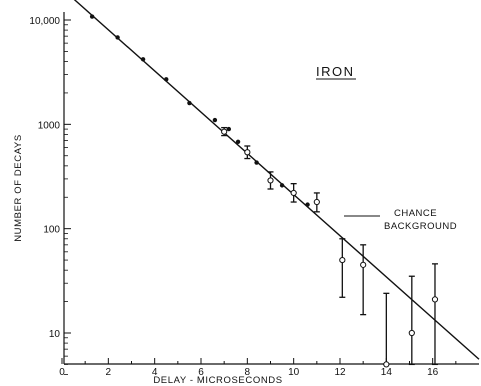 Image resolution: width=481 pixels, height=386 pixels. Describe the element at coordinates (335, 71) in the screenshot. I see `chart-title: IRON` at that location.